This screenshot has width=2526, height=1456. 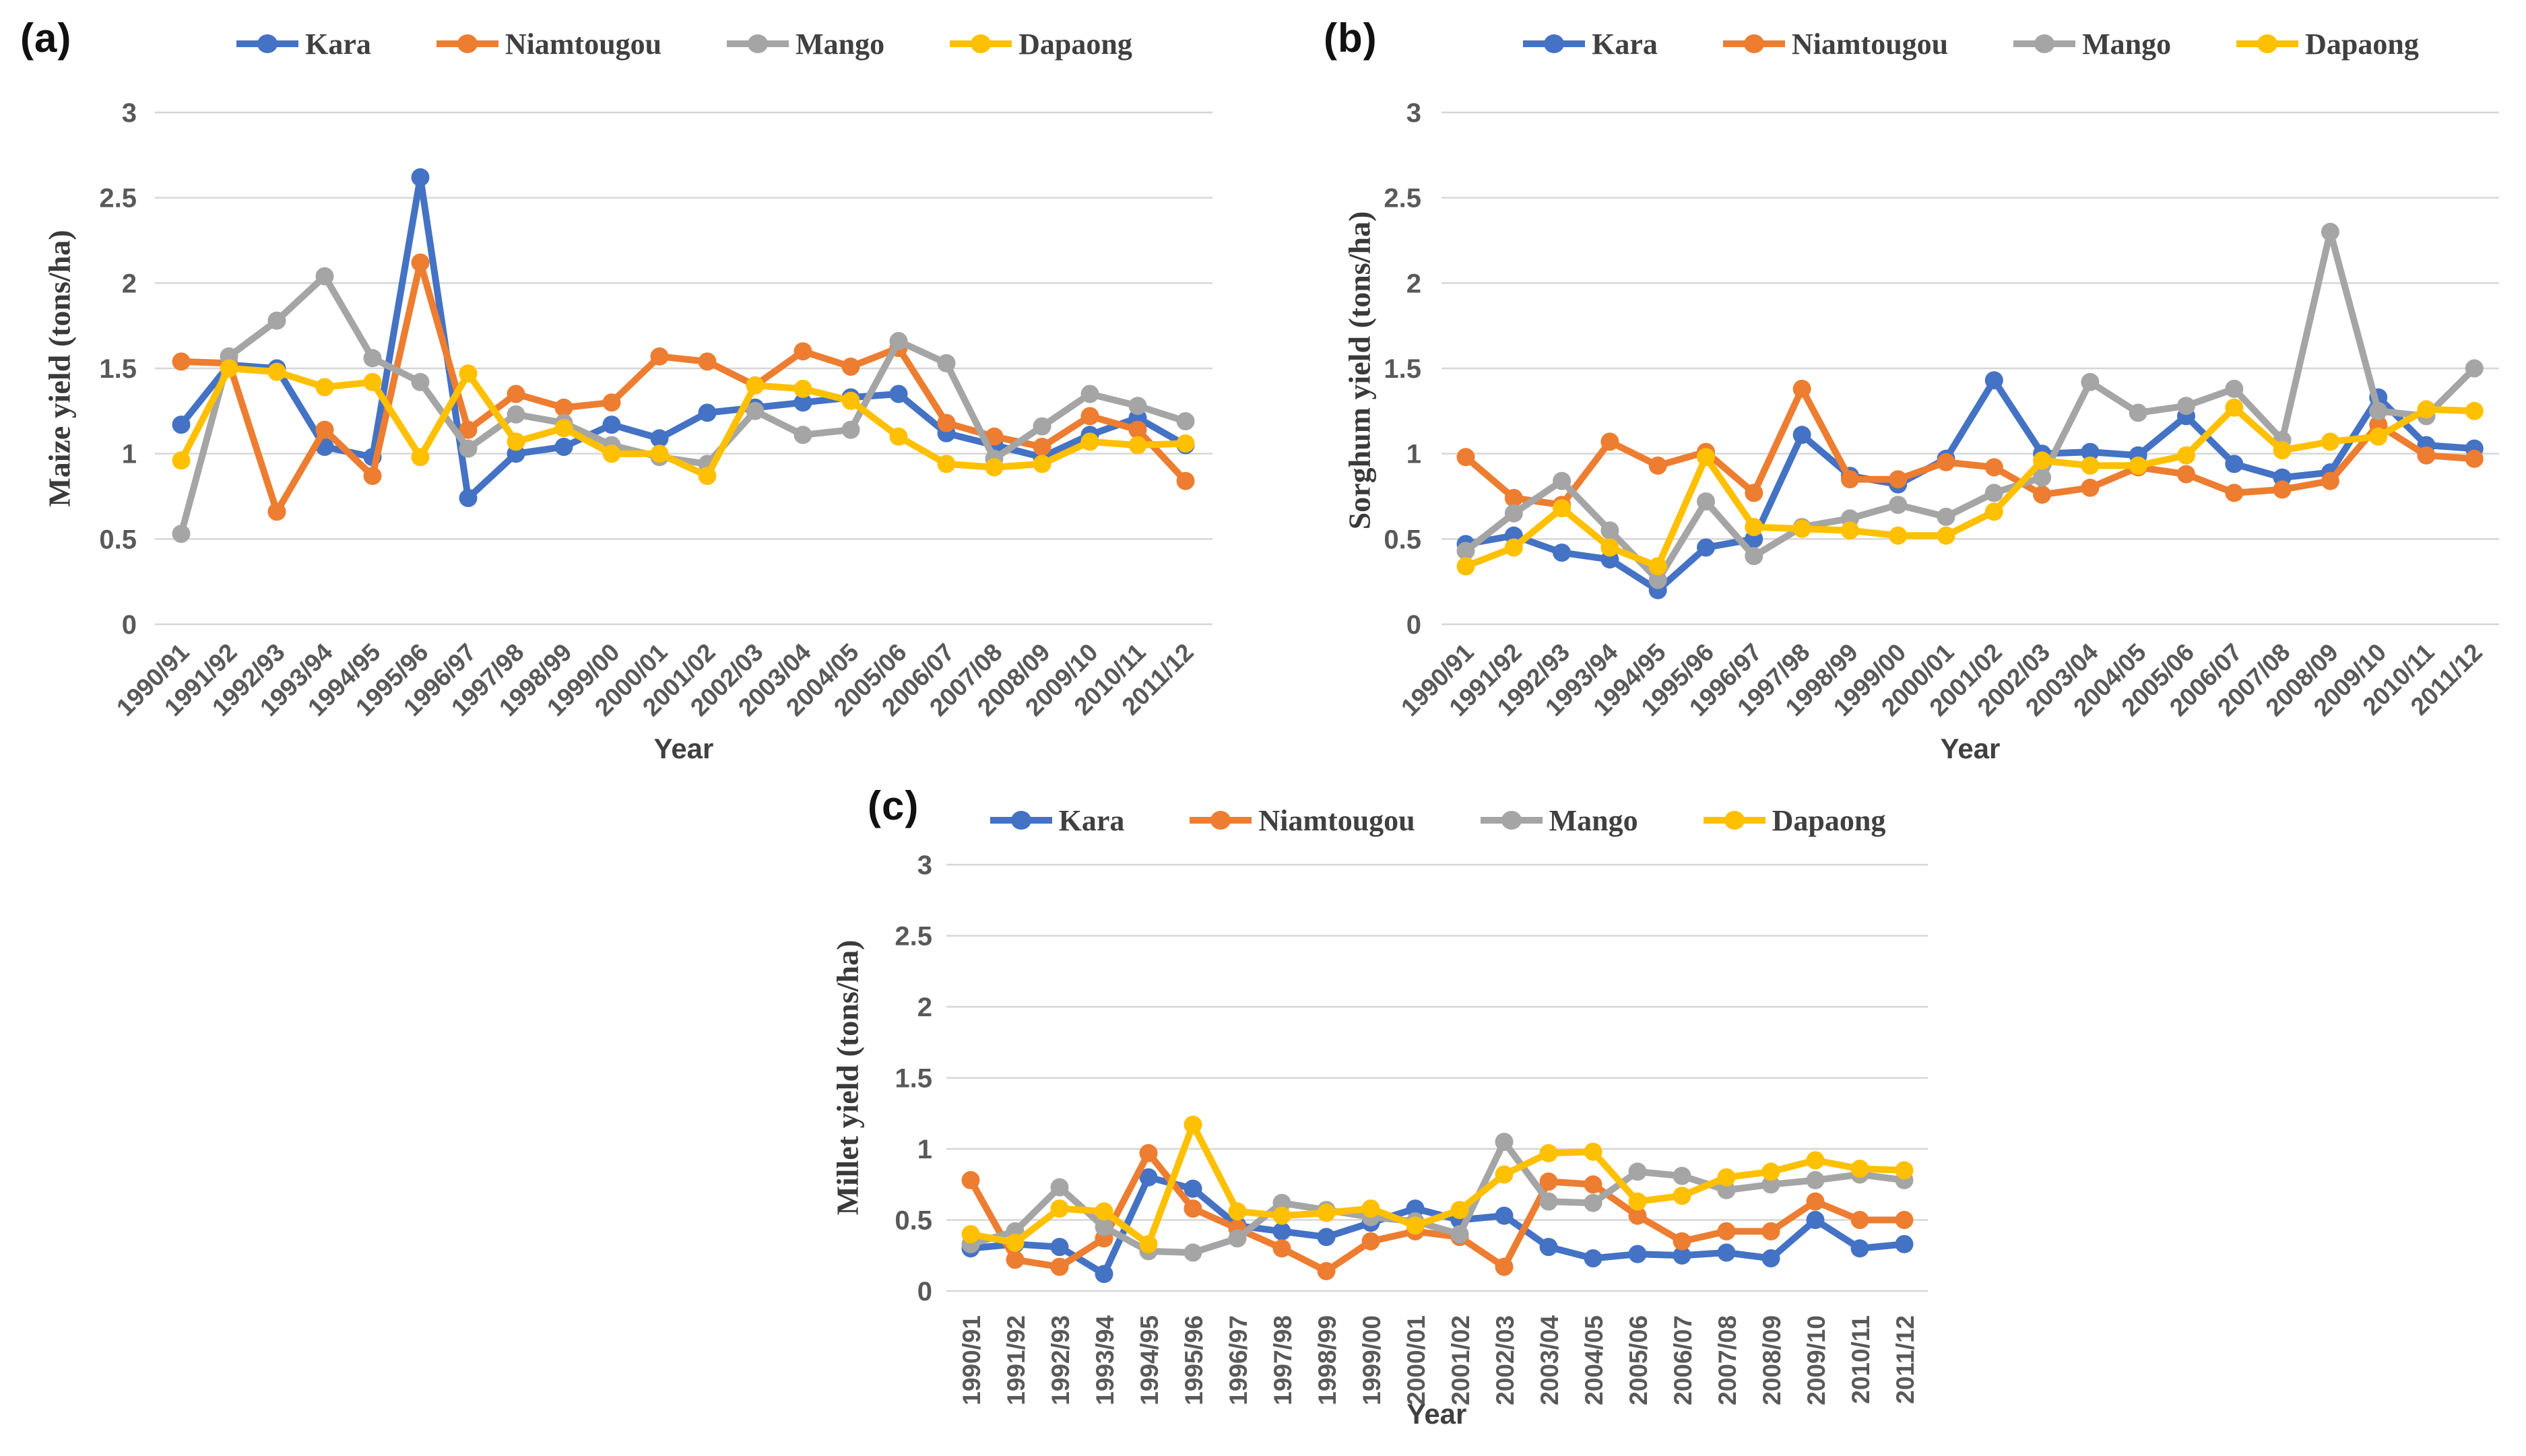 I want to click on chart-b-y-axis-title: Sorghum yield (tons/ha), so click(x=1359, y=371).